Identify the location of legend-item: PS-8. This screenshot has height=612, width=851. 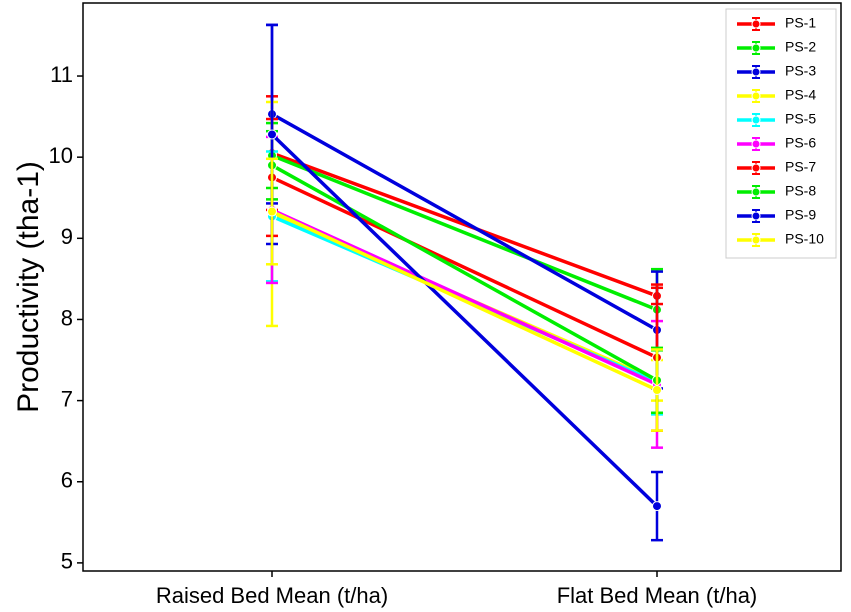
(776, 191).